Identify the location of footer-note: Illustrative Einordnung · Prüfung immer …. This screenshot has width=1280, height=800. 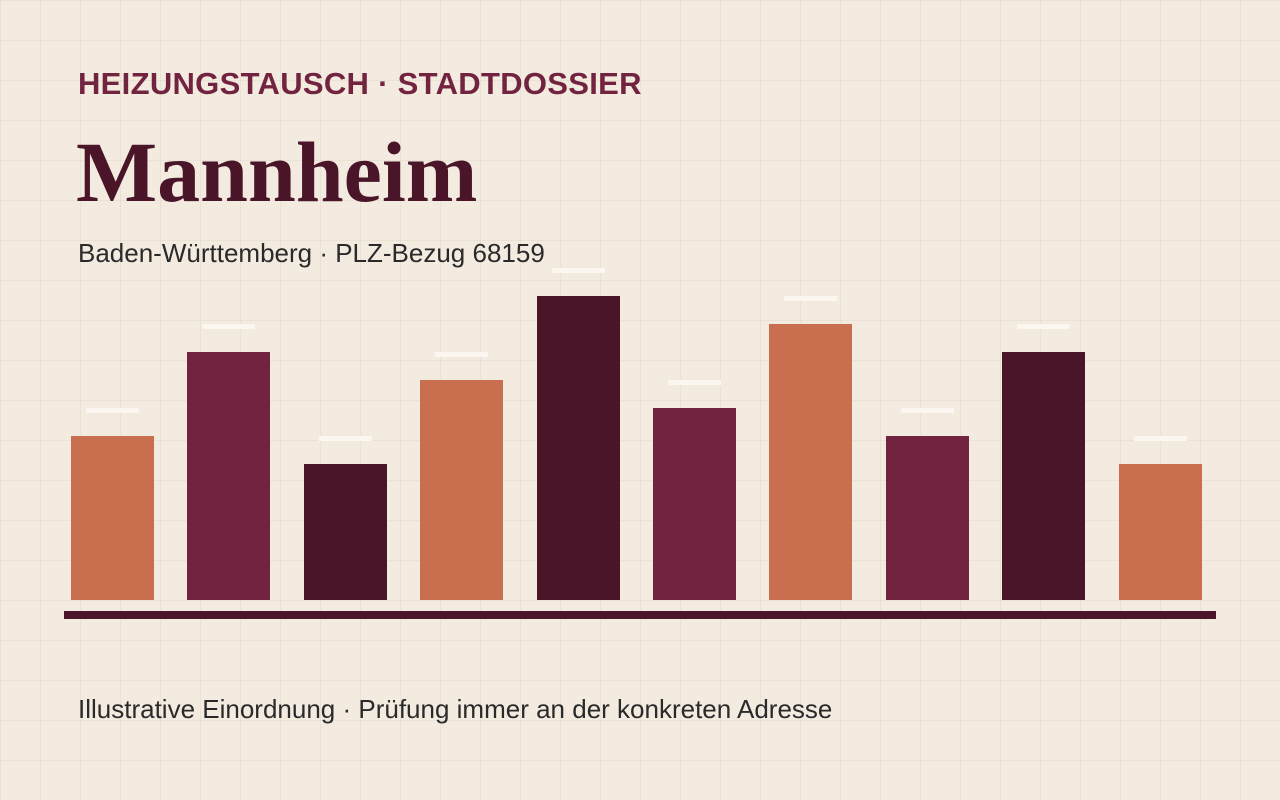
(455, 709).